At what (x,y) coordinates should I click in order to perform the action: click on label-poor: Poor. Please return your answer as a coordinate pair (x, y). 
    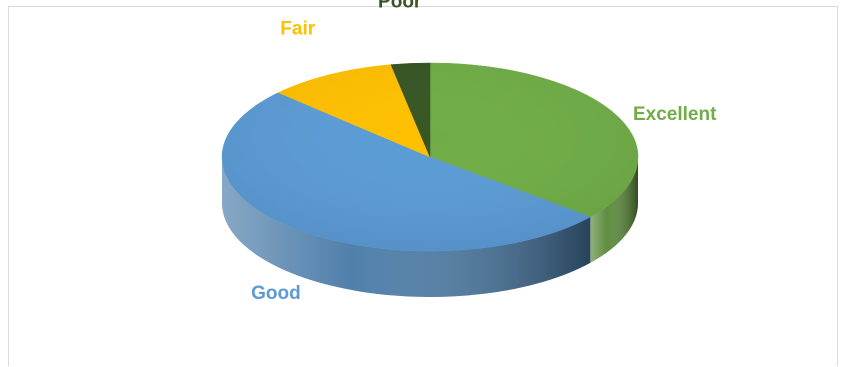
    Looking at the image, I should click on (400, 6).